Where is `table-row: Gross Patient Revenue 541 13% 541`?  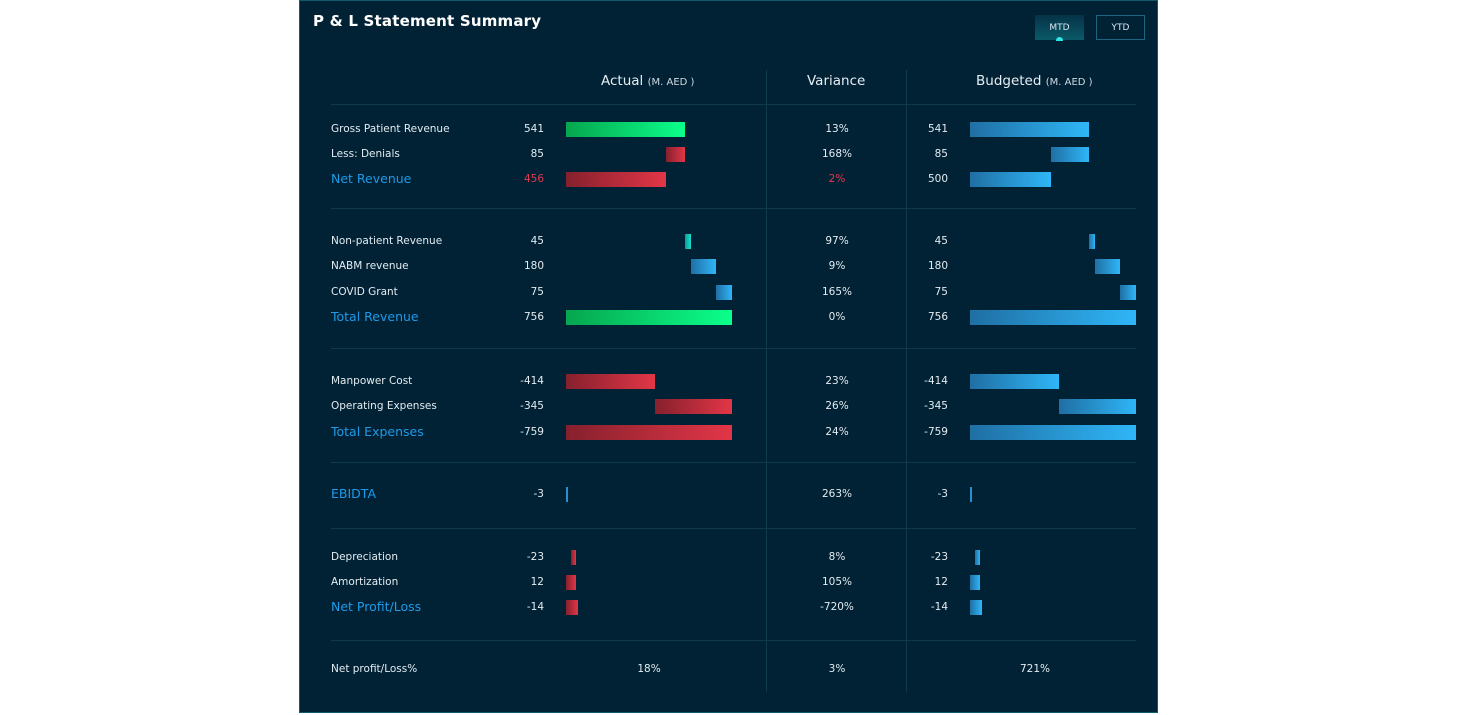
table-row: Gross Patient Revenue 541 13% 541 is located at coordinates (729, 129).